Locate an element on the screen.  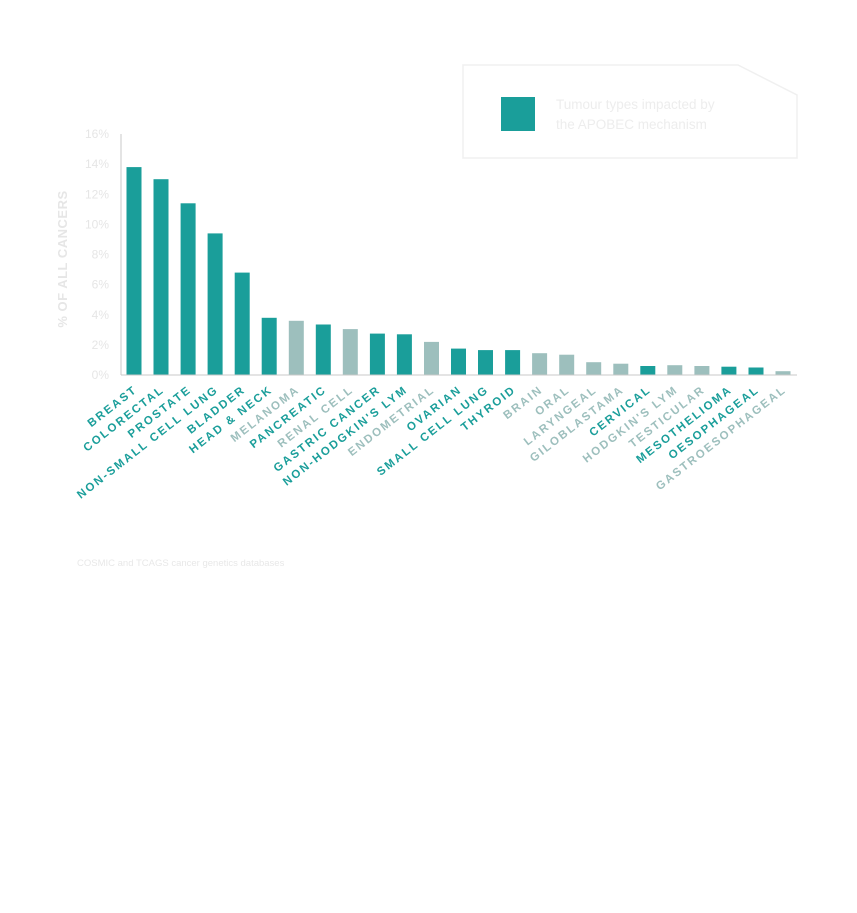
y-tick-label: 10% is located at coordinates (97, 224).